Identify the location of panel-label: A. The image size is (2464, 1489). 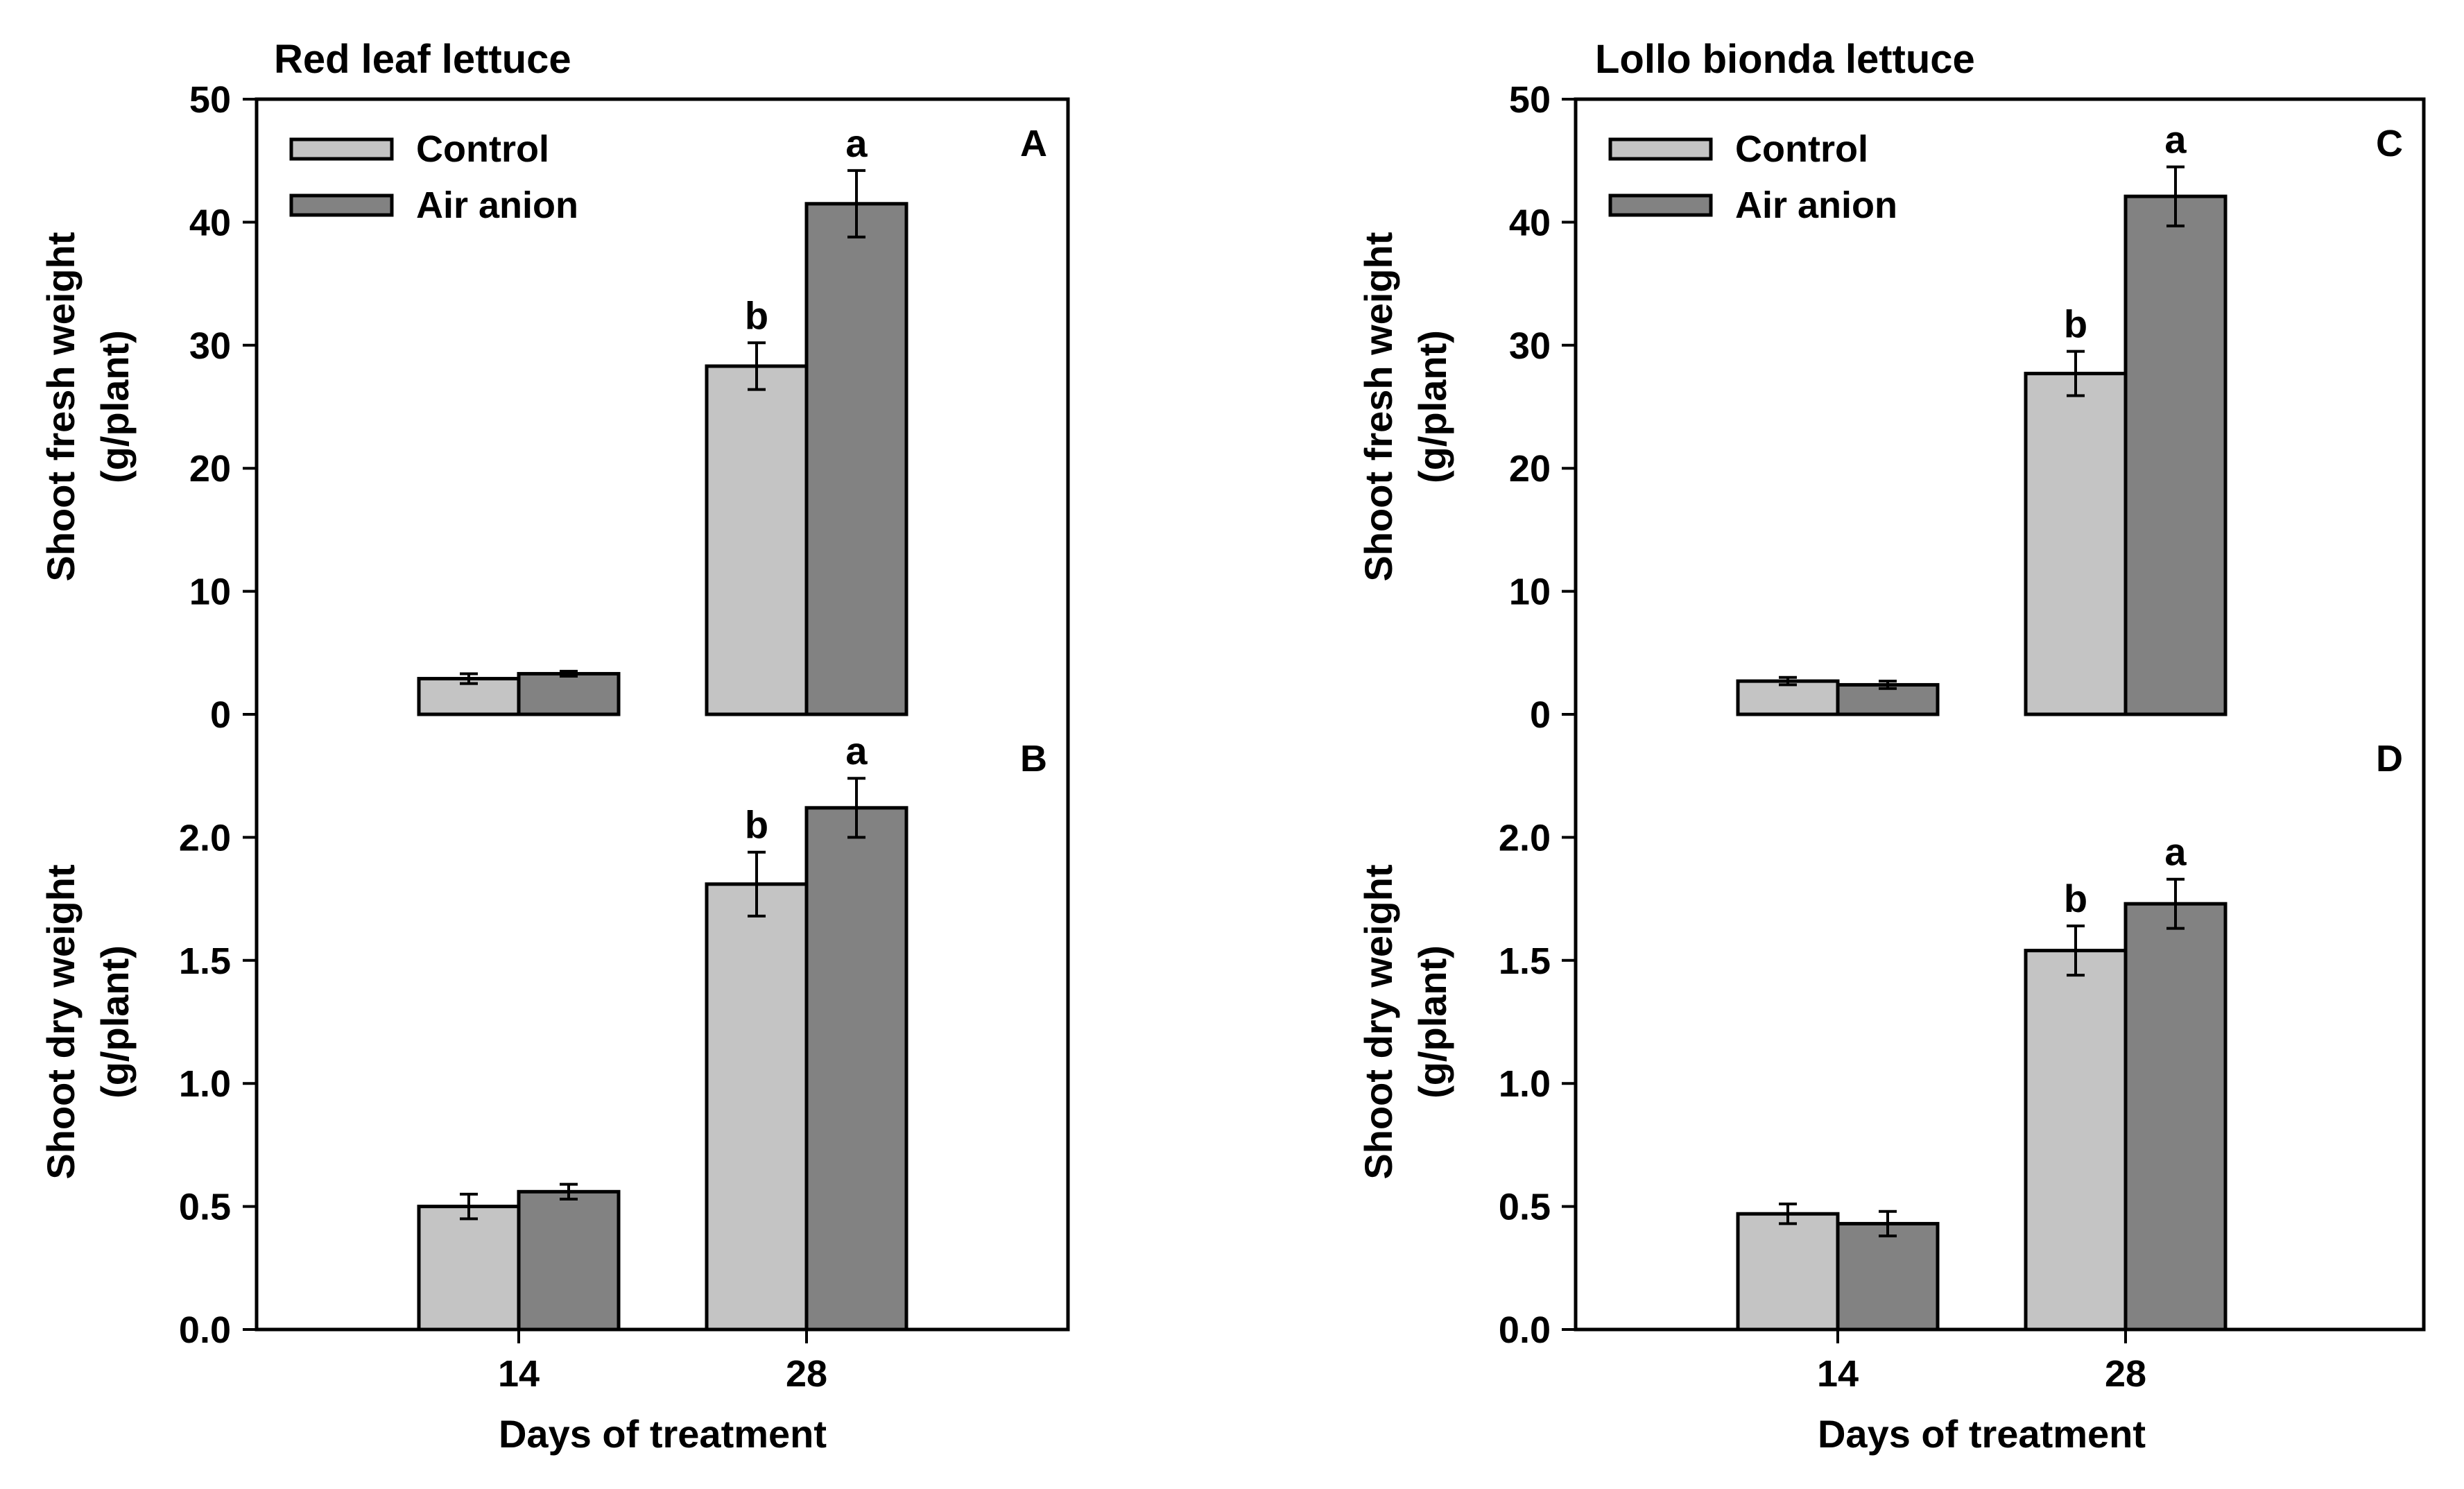
(1034, 143).